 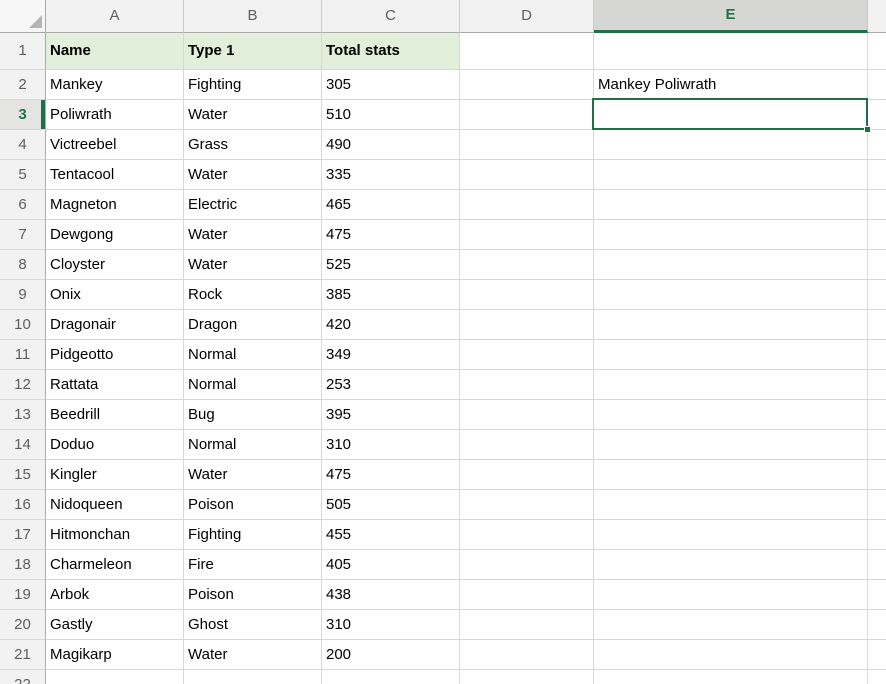 What do you see at coordinates (115, 51) in the screenshot?
I see `table-header-cell: Name` at bounding box center [115, 51].